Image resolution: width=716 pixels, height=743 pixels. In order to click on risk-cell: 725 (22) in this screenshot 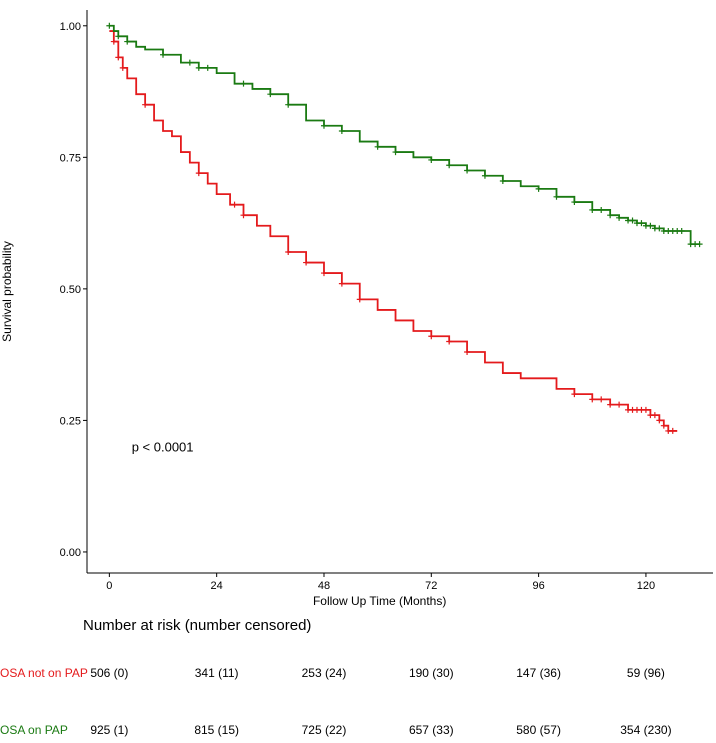, I will do `click(324, 730)`.